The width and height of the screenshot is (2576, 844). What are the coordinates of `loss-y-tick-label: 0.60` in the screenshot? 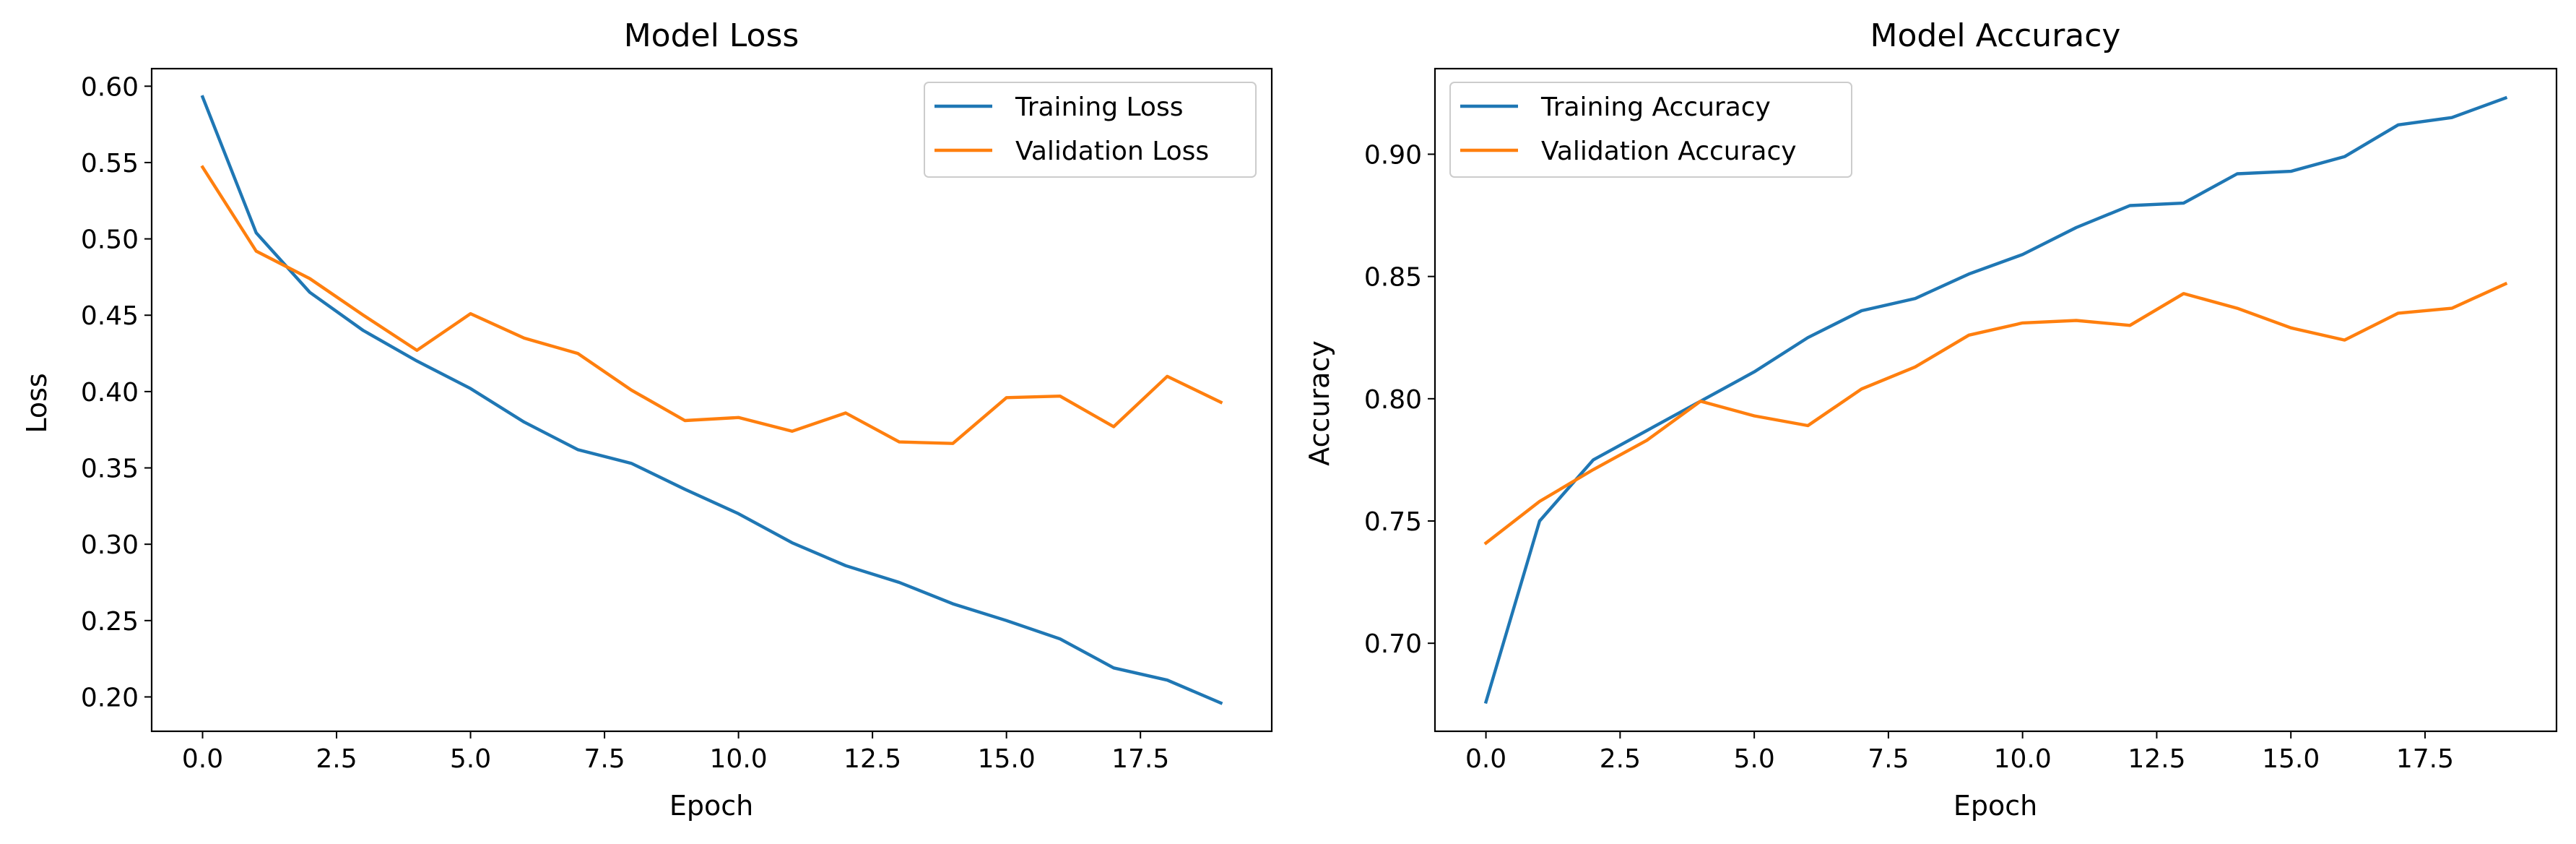 It's located at (110, 87).